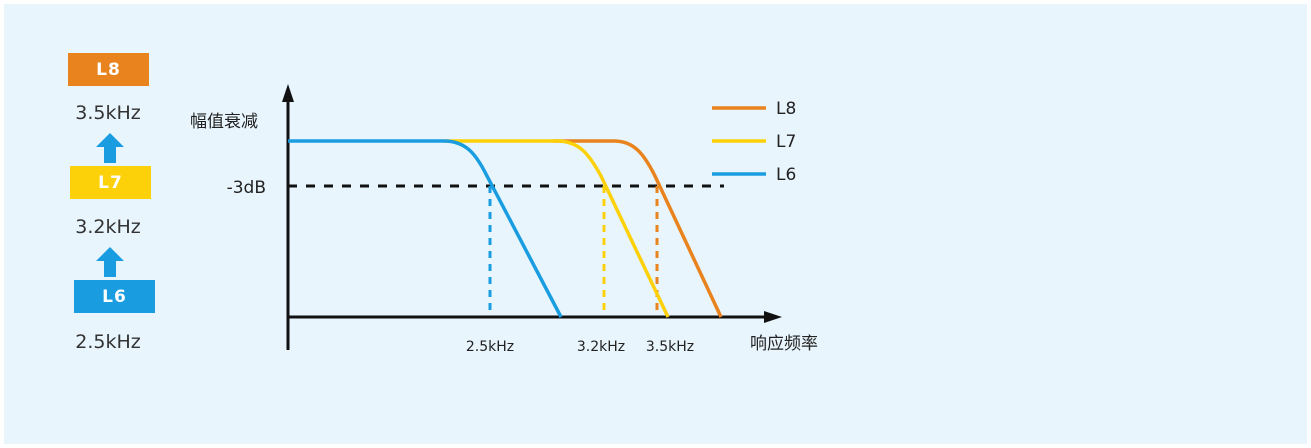 Image resolution: width=1311 pixels, height=448 pixels. What do you see at coordinates (108, 113) in the screenshot?
I see `level-frequency-l8: 3.5kHz` at bounding box center [108, 113].